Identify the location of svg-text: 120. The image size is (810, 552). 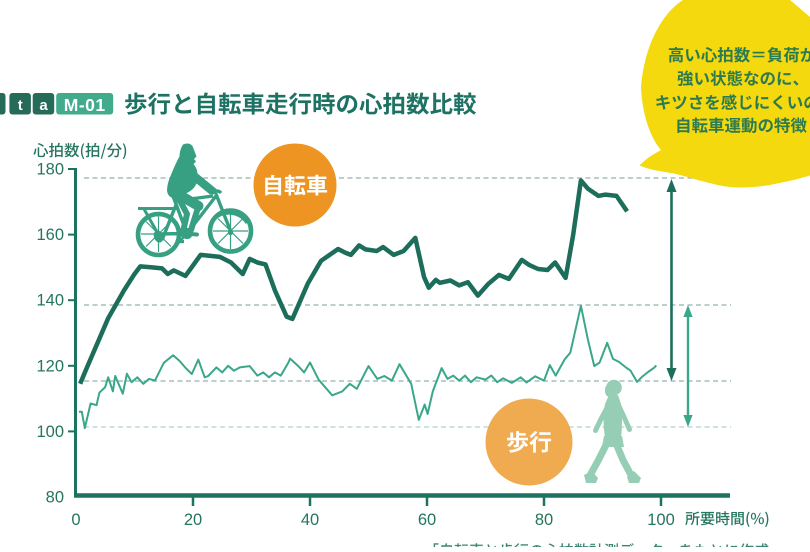
(50, 366).